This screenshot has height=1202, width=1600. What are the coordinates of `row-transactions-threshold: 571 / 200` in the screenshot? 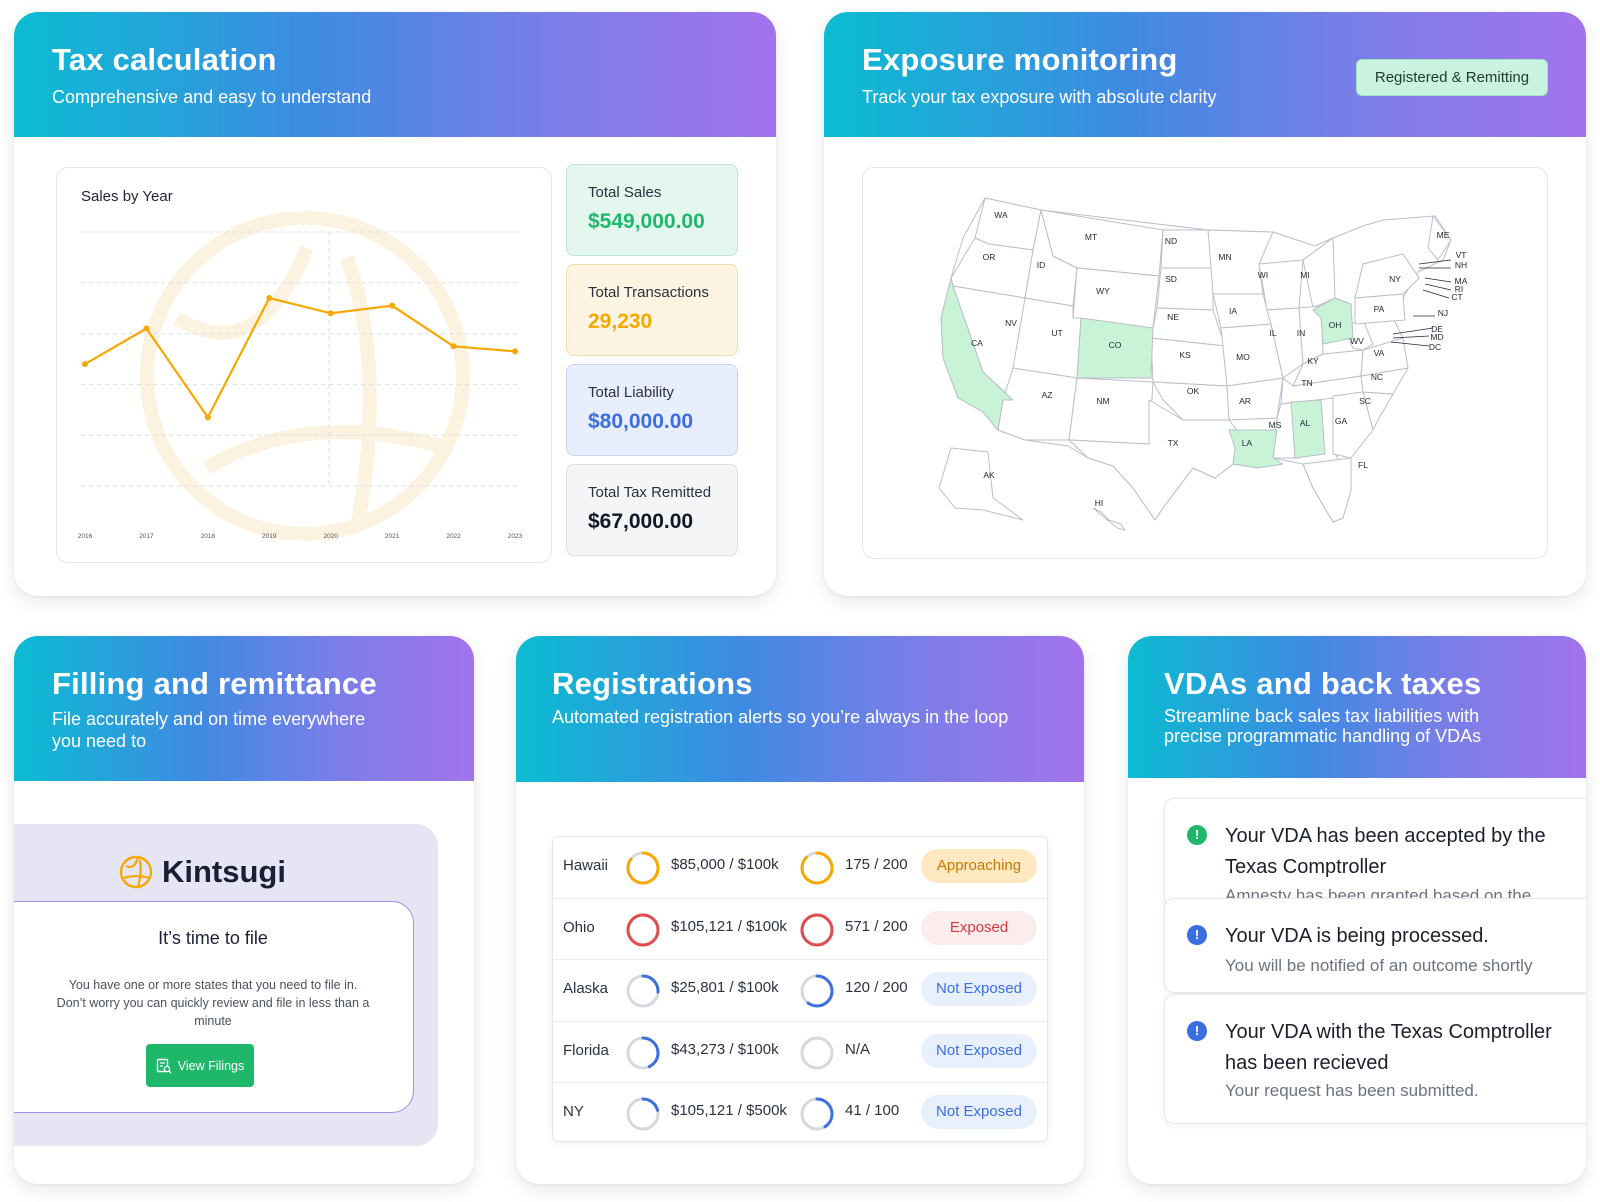 It's located at (876, 927).